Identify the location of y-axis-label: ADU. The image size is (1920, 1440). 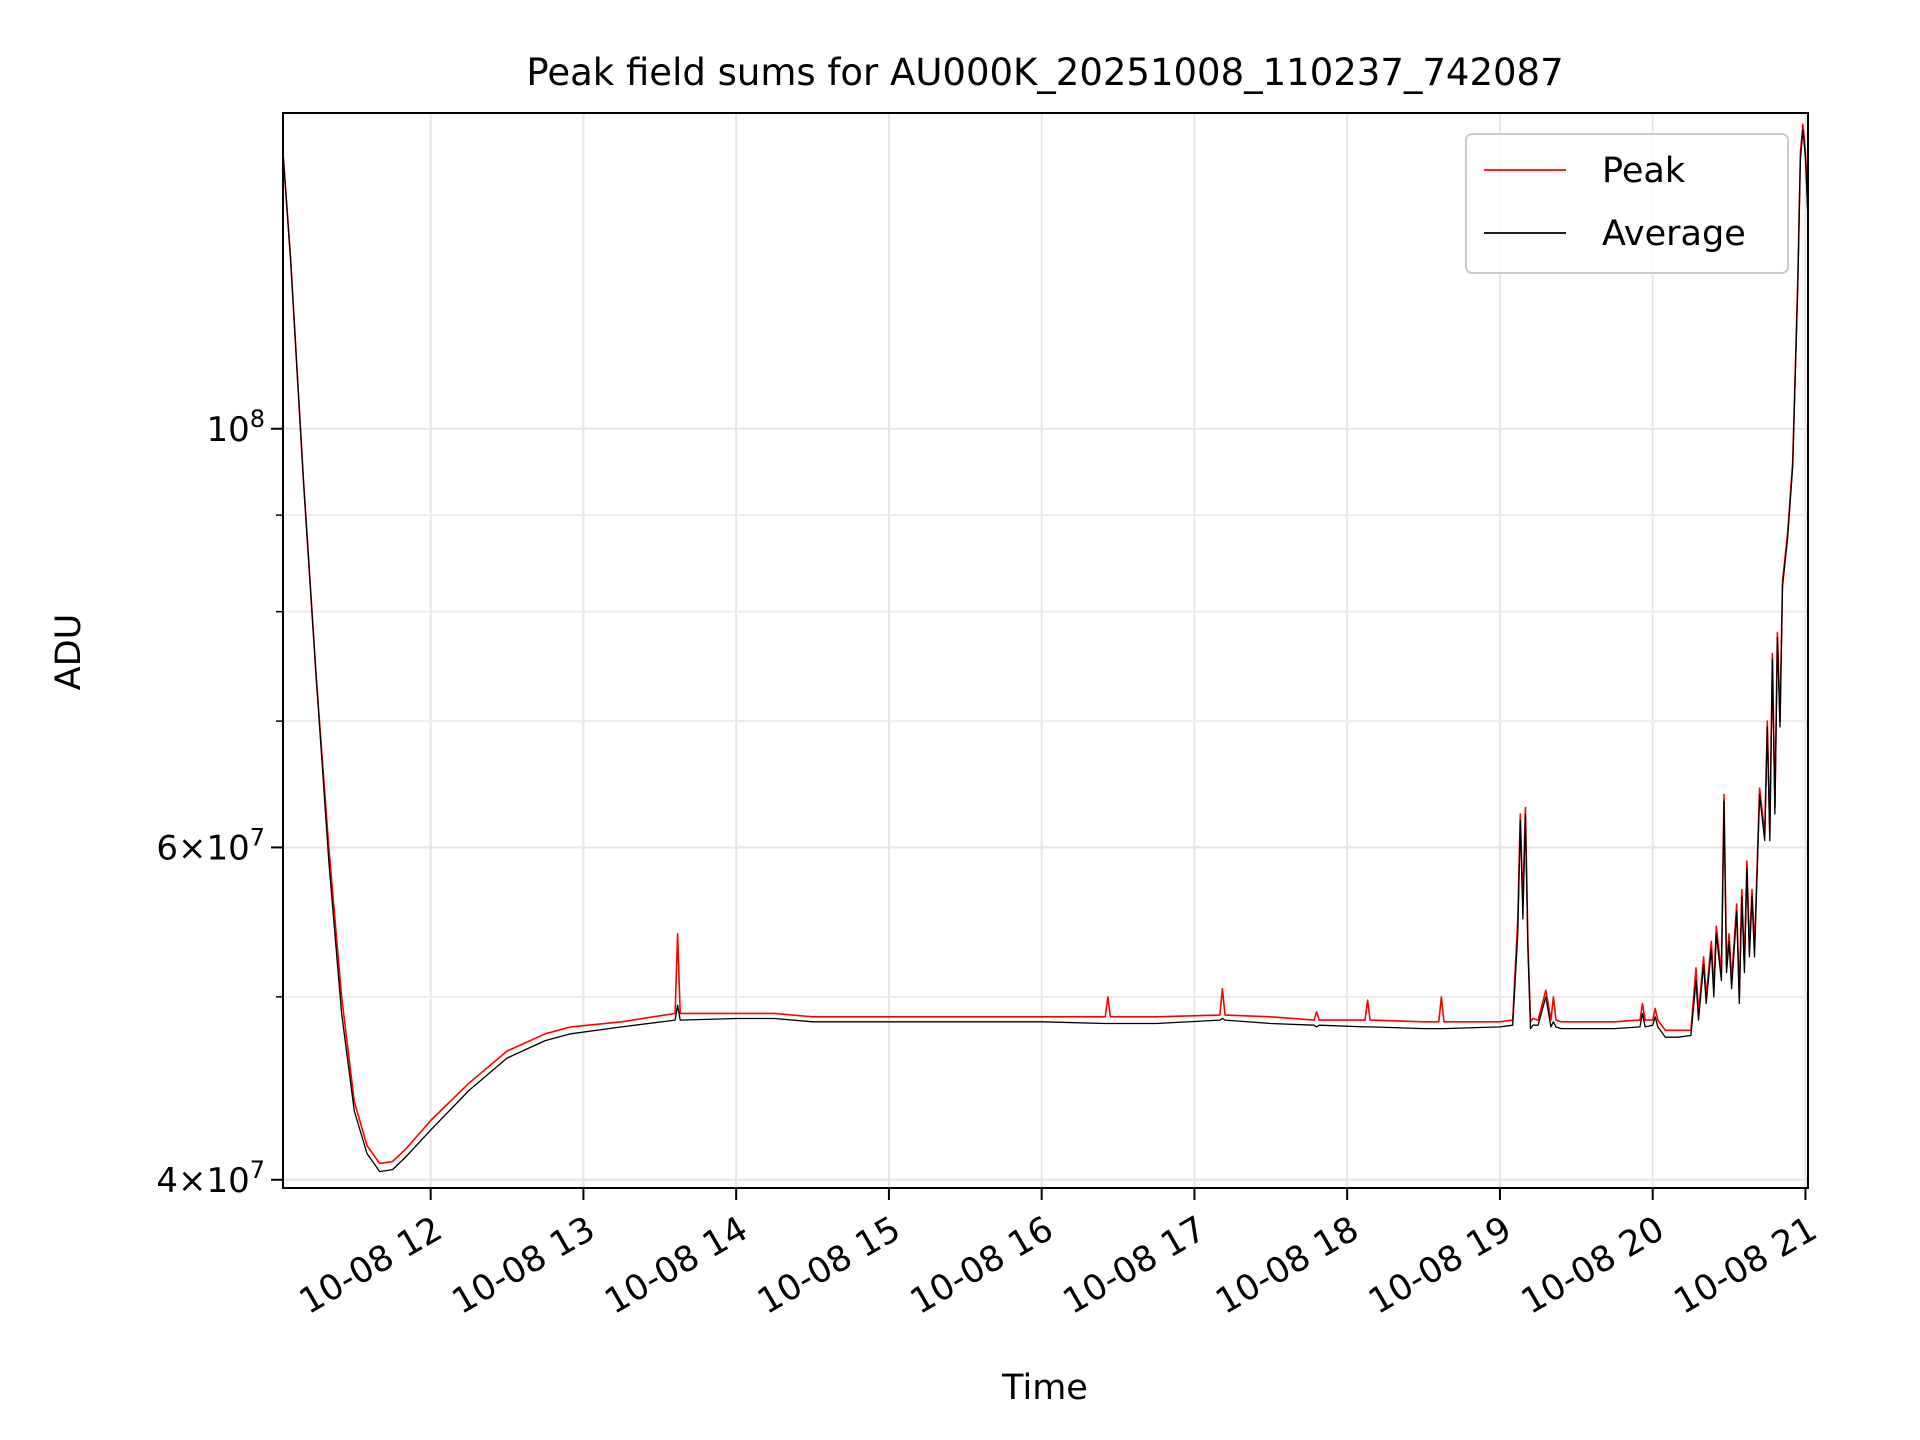
(69, 652).